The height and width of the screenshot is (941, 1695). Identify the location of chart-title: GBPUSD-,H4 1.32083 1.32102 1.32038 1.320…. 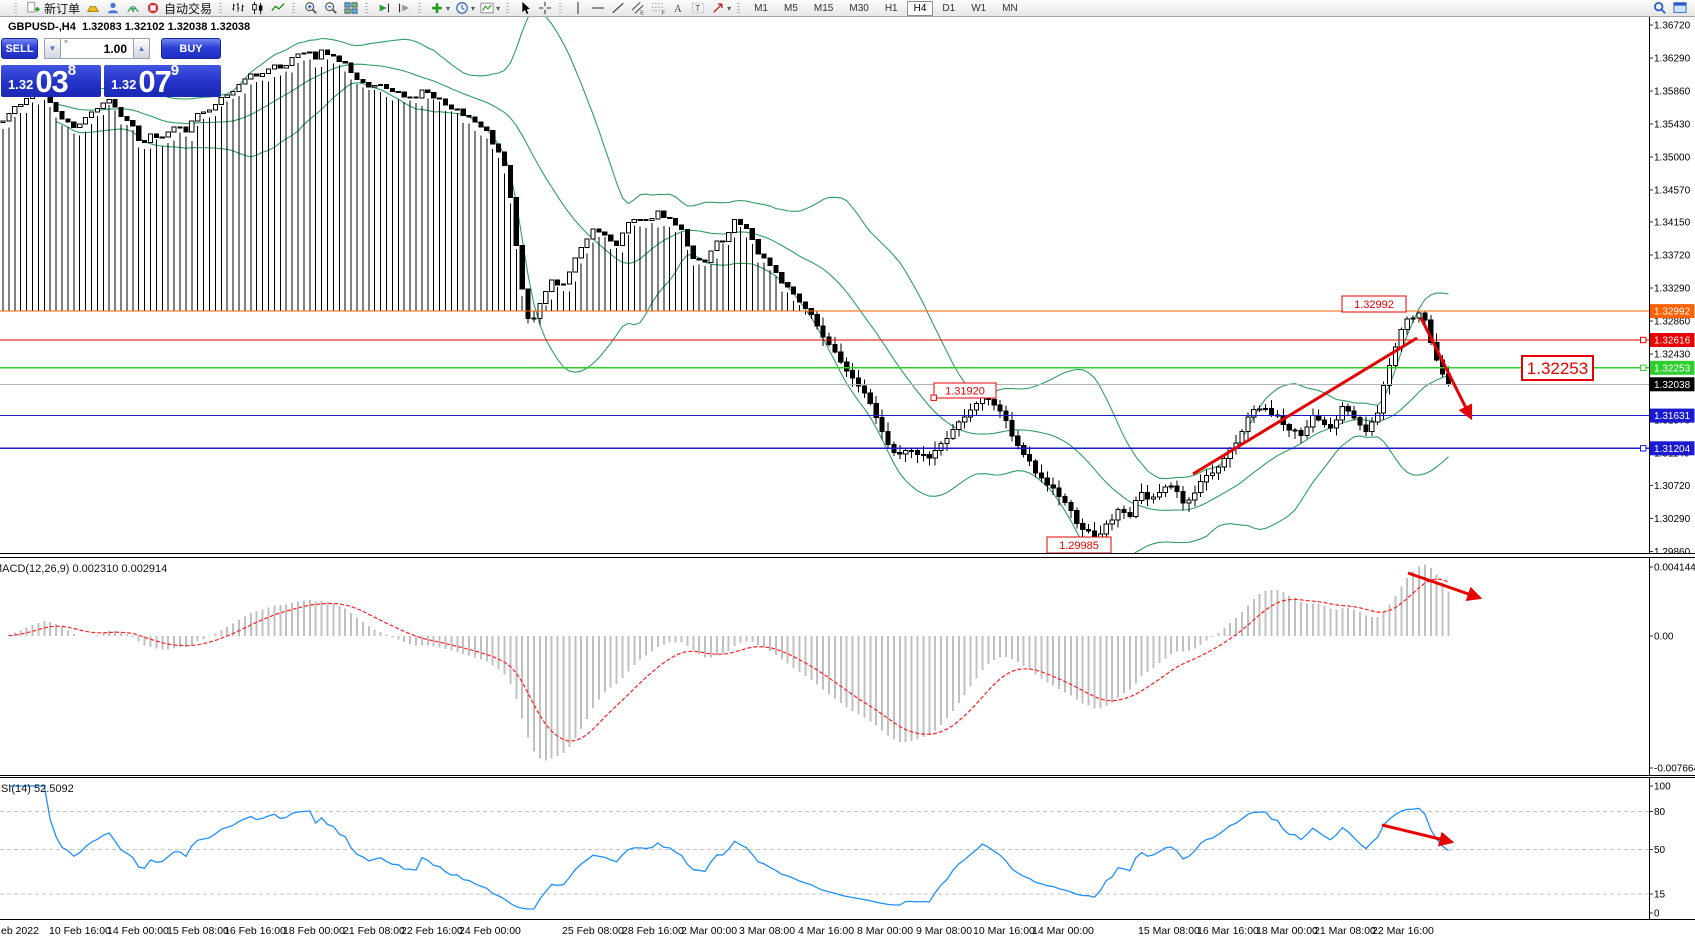
(129, 27).